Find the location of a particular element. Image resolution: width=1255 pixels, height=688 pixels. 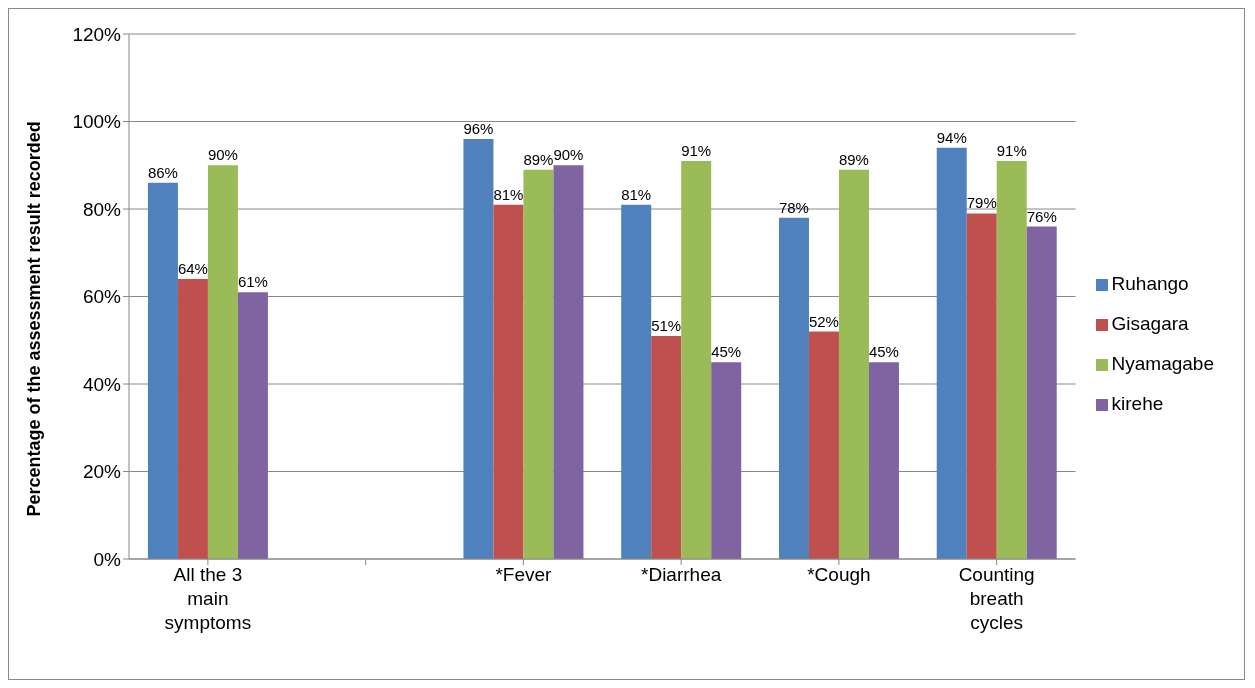

legend-label: Ruhango is located at coordinates (1150, 283).